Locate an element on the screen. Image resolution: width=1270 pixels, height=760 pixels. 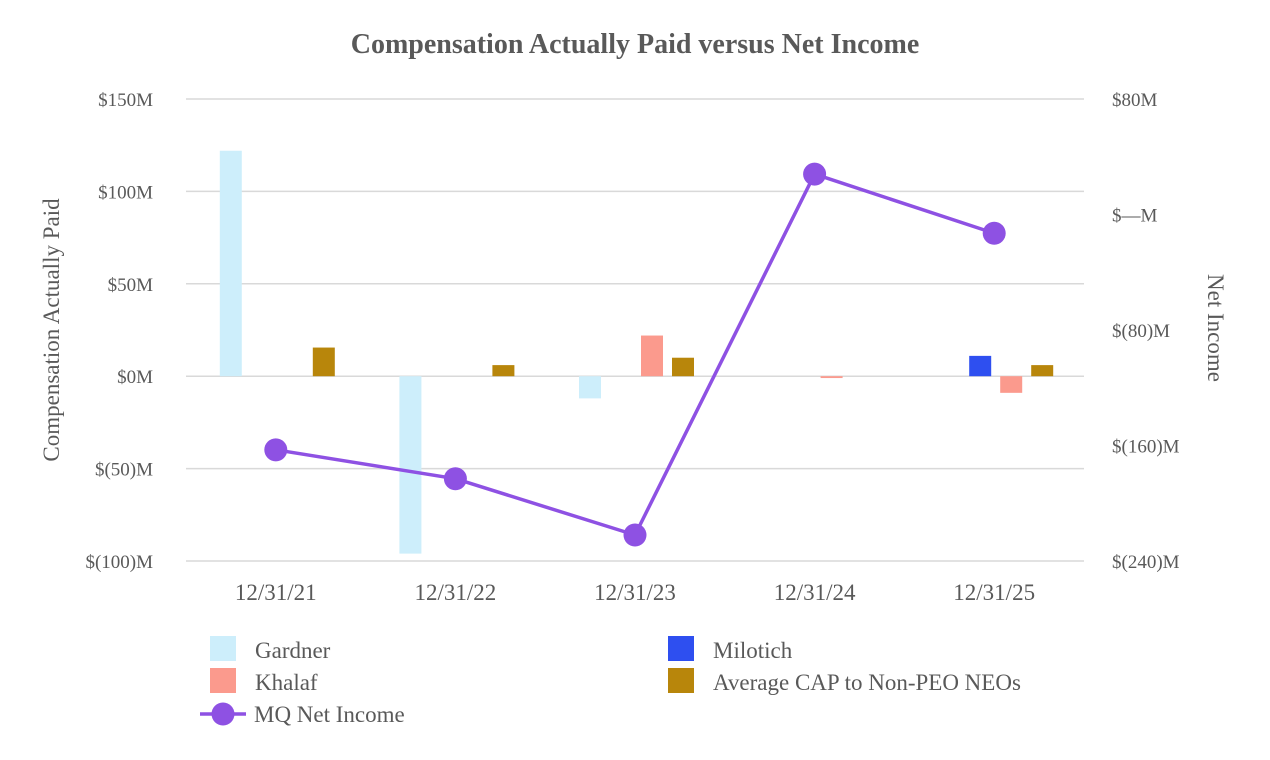
legend-label: Gardner is located at coordinates (293, 650).